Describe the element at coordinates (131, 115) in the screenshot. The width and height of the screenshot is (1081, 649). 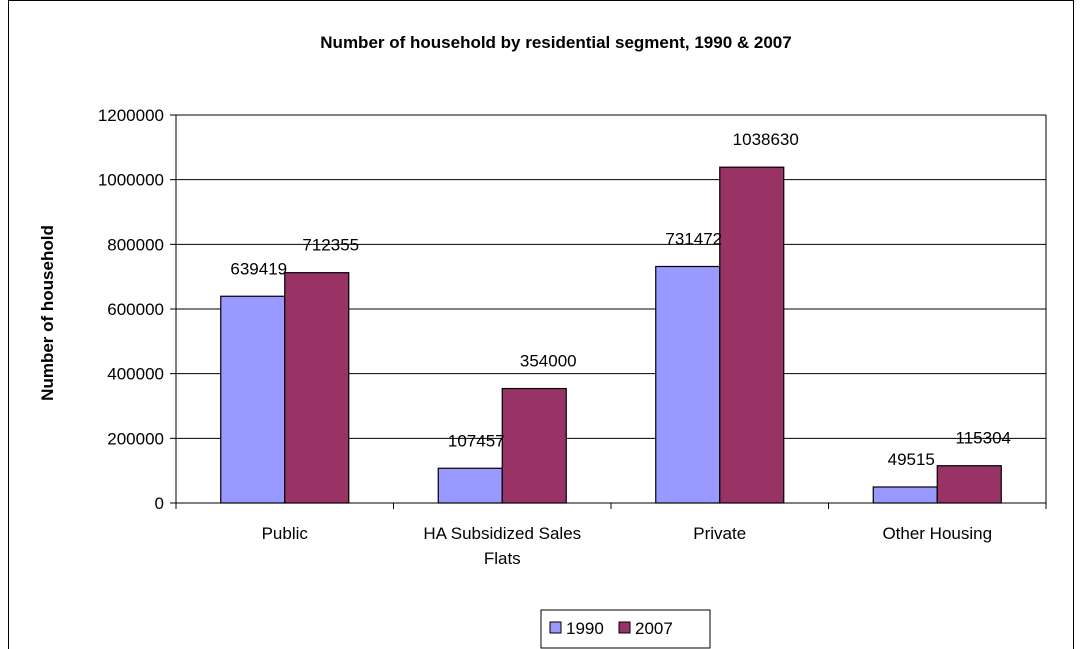
I see `y-tick-label: 1200000` at that location.